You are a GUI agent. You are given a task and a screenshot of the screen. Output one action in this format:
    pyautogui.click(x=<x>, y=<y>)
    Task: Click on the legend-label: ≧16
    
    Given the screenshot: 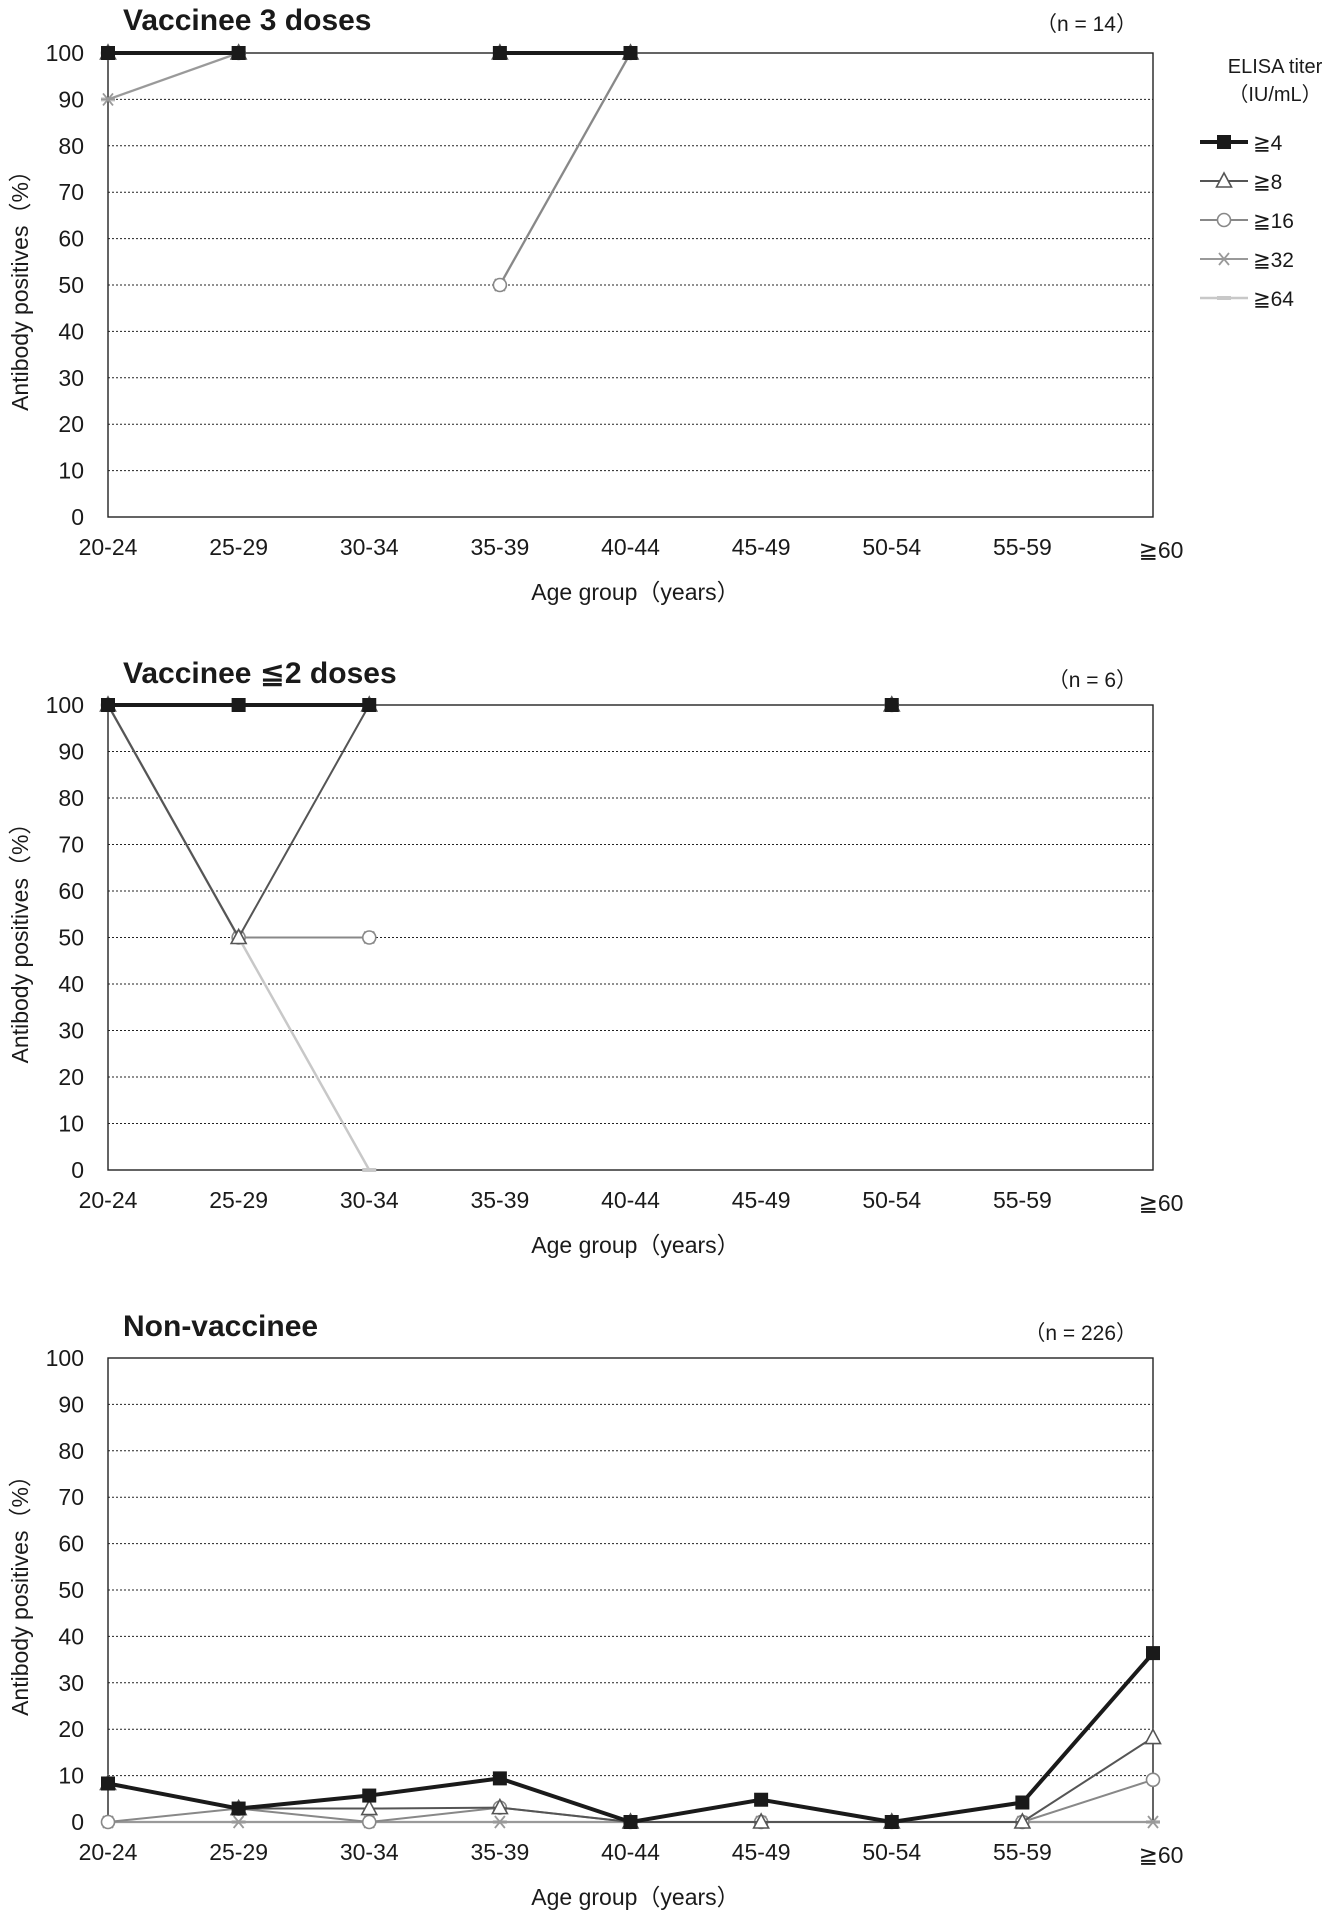 What is the action you would take?
    pyautogui.click(x=1273, y=221)
    